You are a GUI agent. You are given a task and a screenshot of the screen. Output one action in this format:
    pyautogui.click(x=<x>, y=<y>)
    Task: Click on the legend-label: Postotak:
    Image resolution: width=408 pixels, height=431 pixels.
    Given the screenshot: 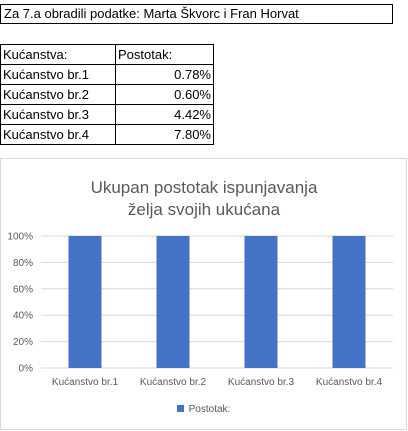 What is the action you would take?
    pyautogui.click(x=209, y=409)
    